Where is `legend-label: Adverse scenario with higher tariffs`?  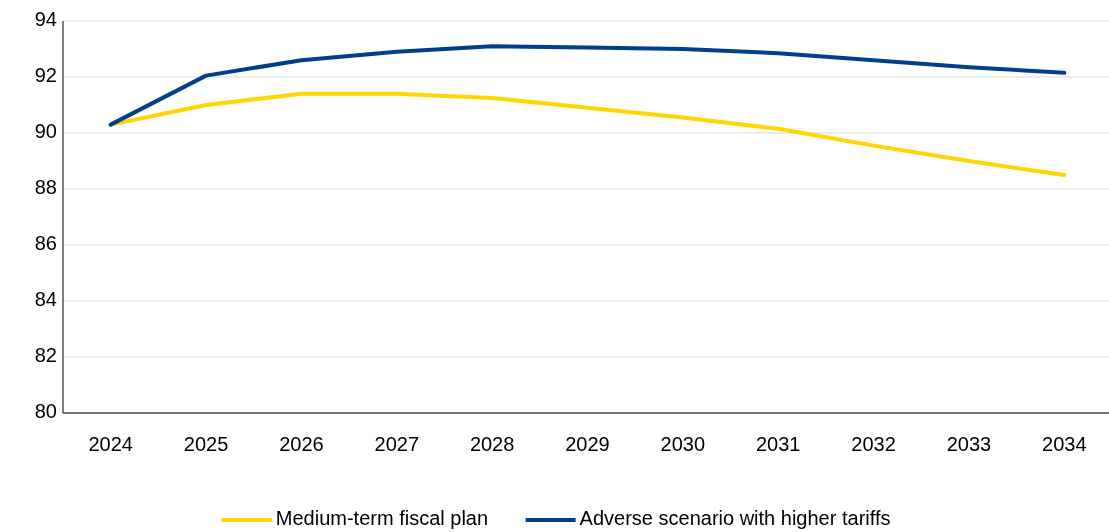 legend-label: Adverse scenario with higher tariffs is located at coordinates (735, 518).